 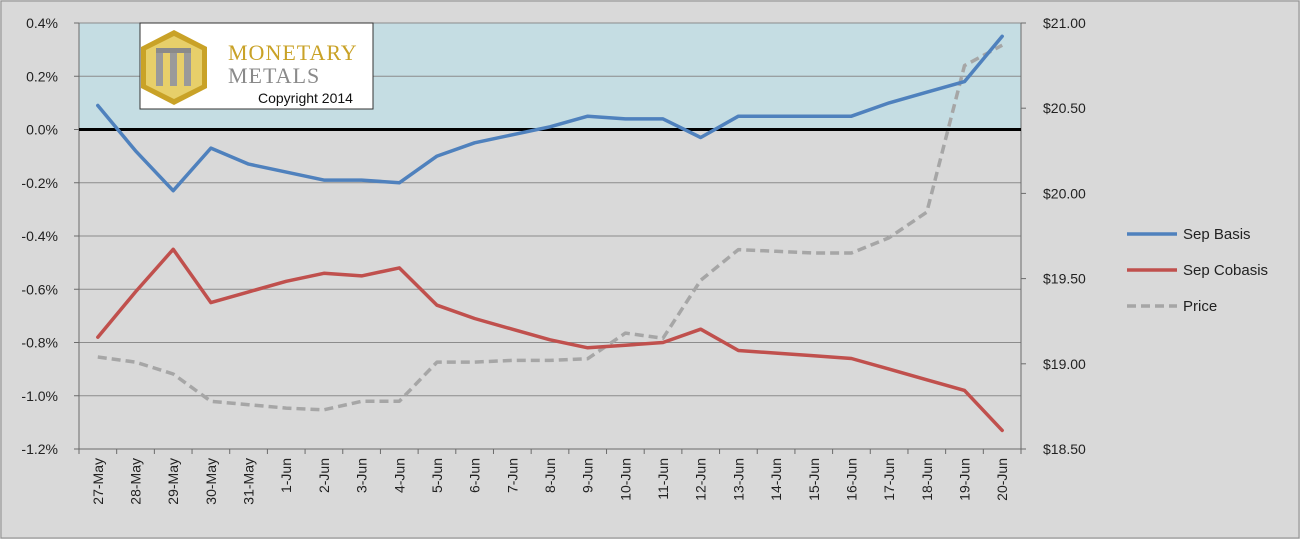 What do you see at coordinates (625, 479) in the screenshot?
I see `x-tick-label: 10-Jun` at bounding box center [625, 479].